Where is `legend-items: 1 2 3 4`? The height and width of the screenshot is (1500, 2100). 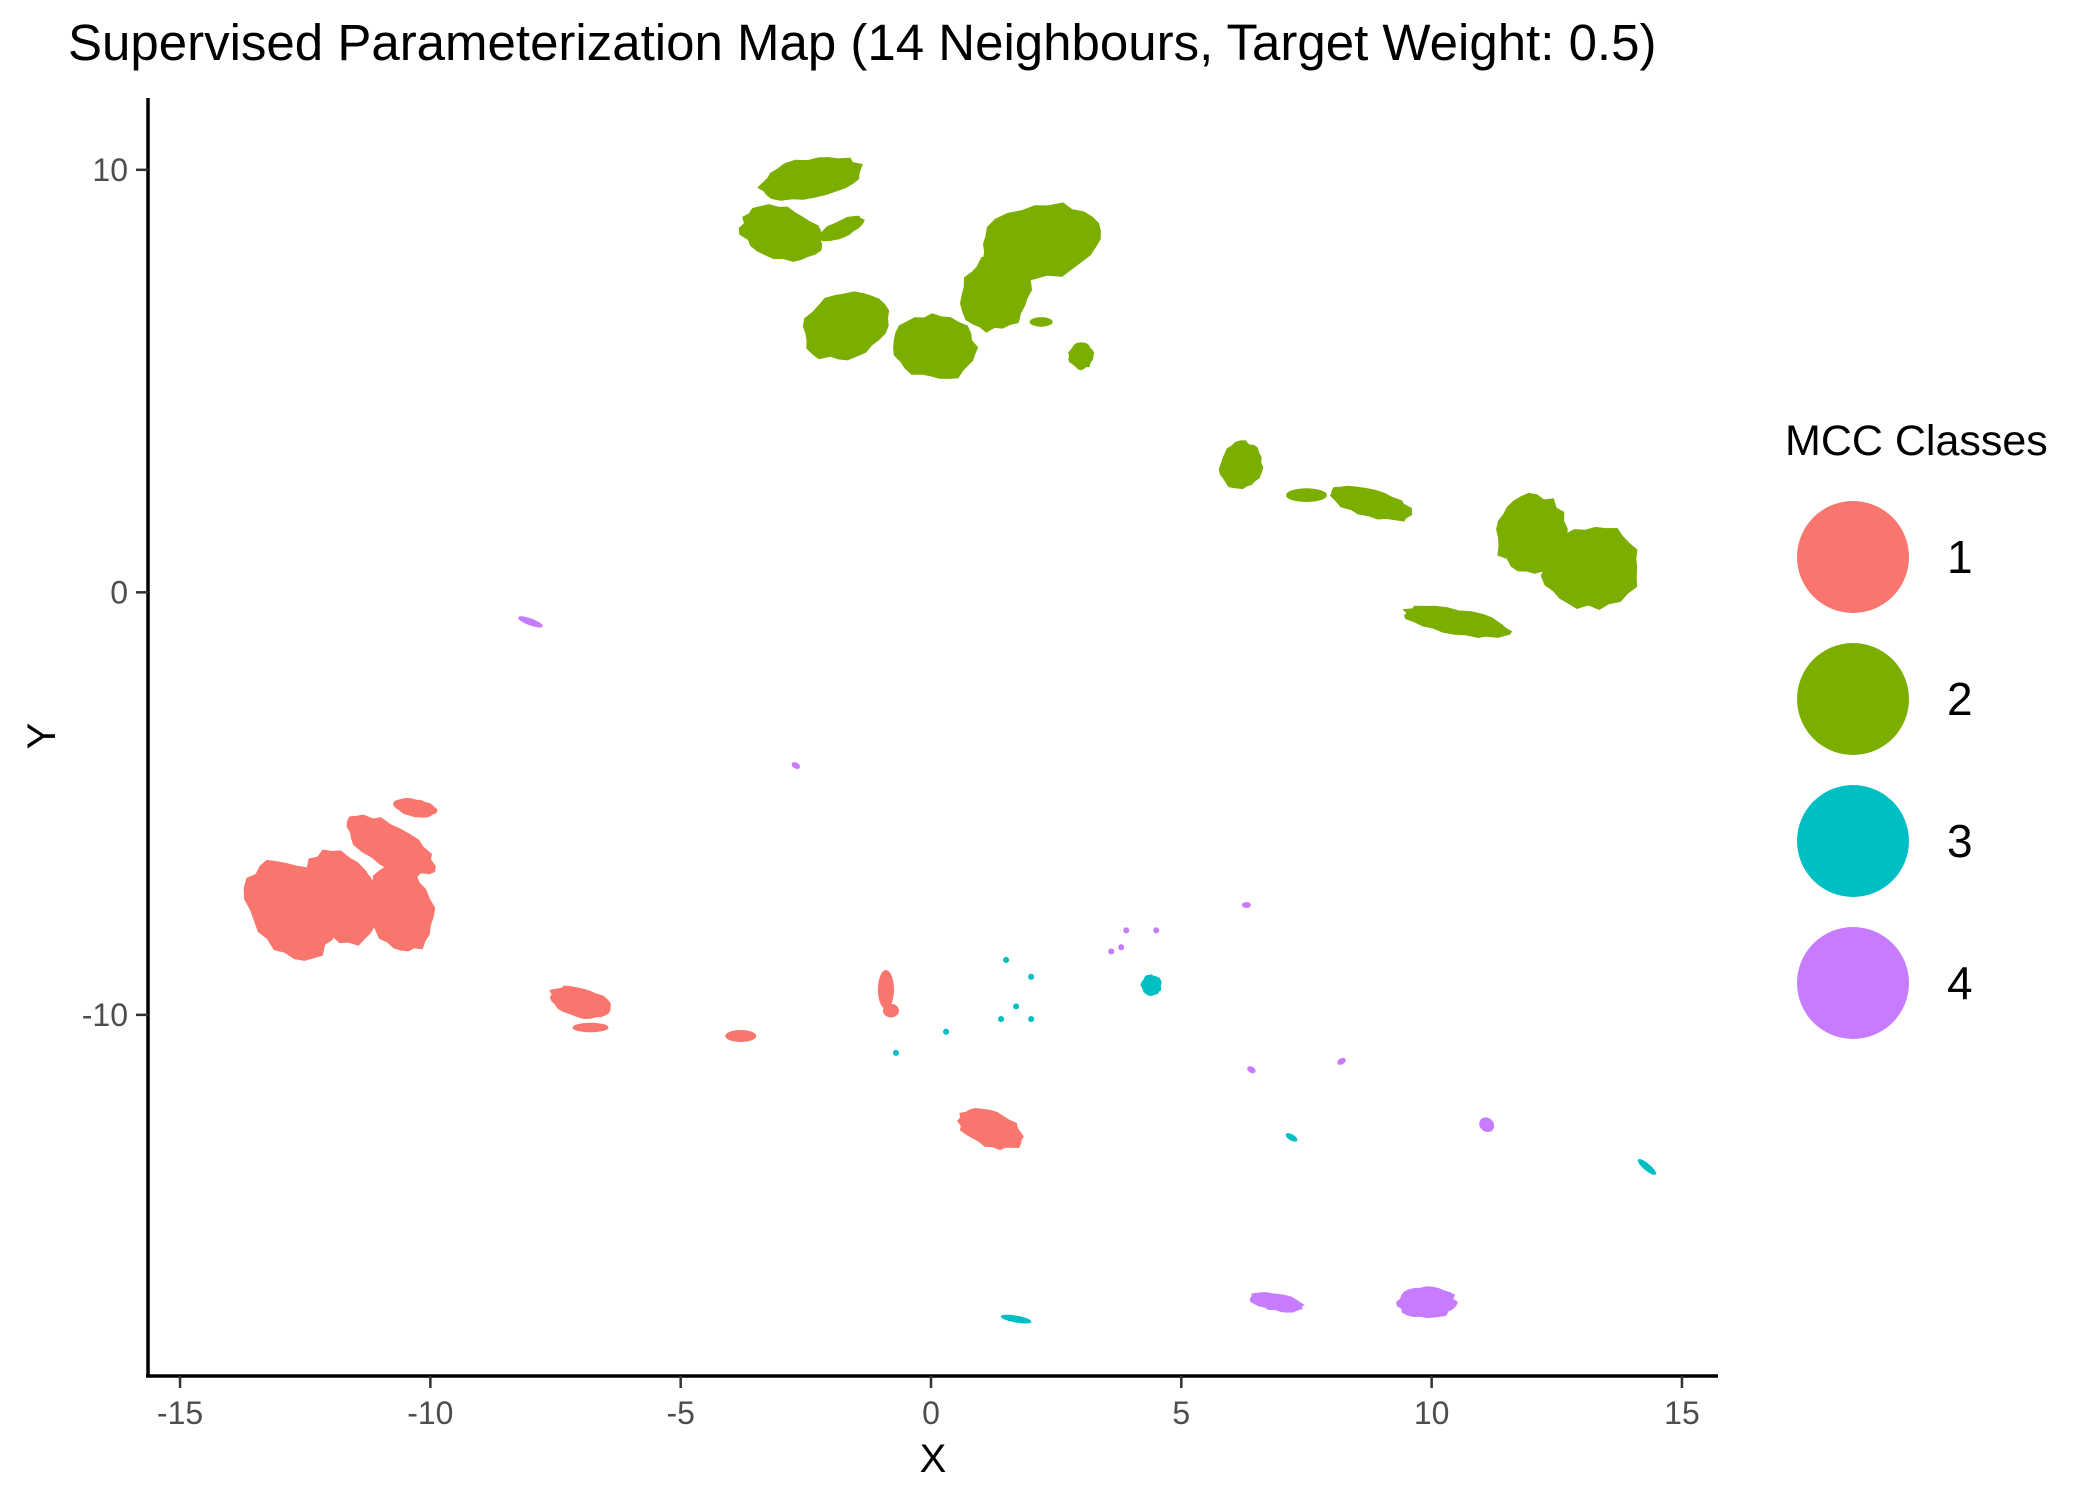 legend-items: 1 2 3 4 is located at coordinates (1885, 770).